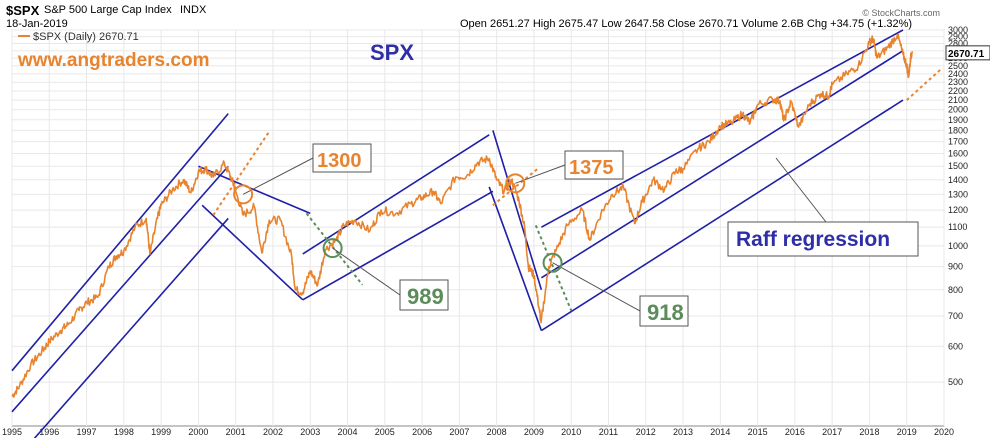 The height and width of the screenshot is (438, 990). What do you see at coordinates (871, 24) in the screenshot?
I see `chg-value: +34.75 (+1.32%)` at bounding box center [871, 24].